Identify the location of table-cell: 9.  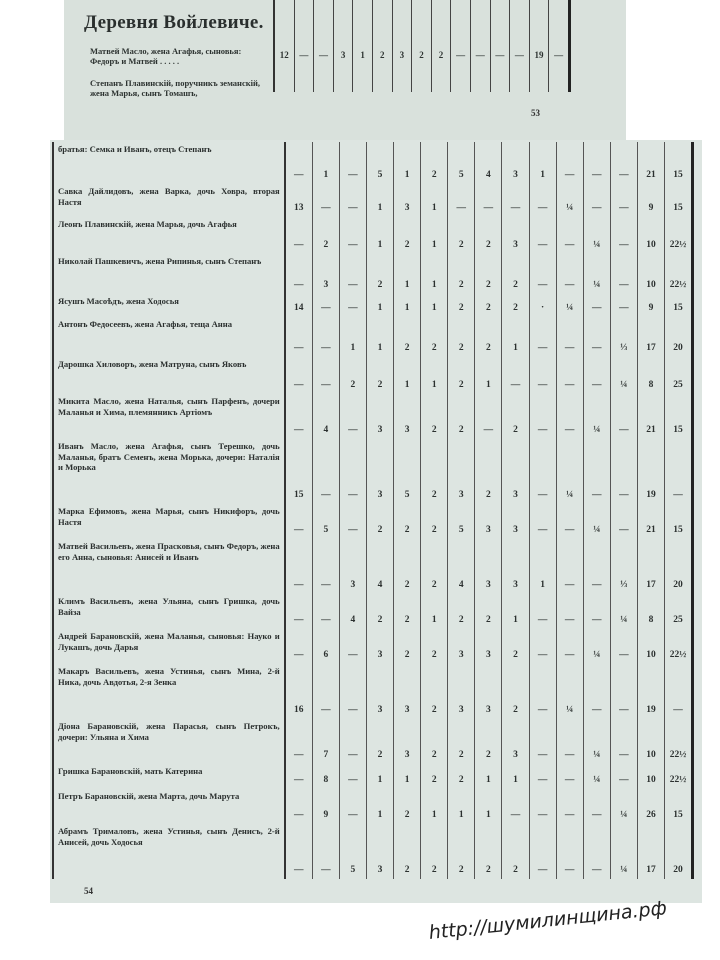
(651, 200).